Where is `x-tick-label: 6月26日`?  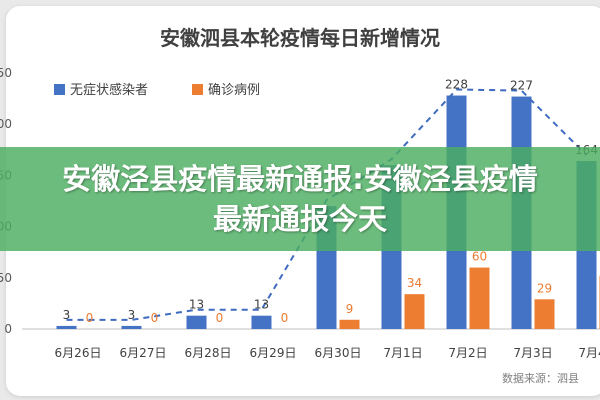 x-tick-label: 6月26日 is located at coordinates (78, 353).